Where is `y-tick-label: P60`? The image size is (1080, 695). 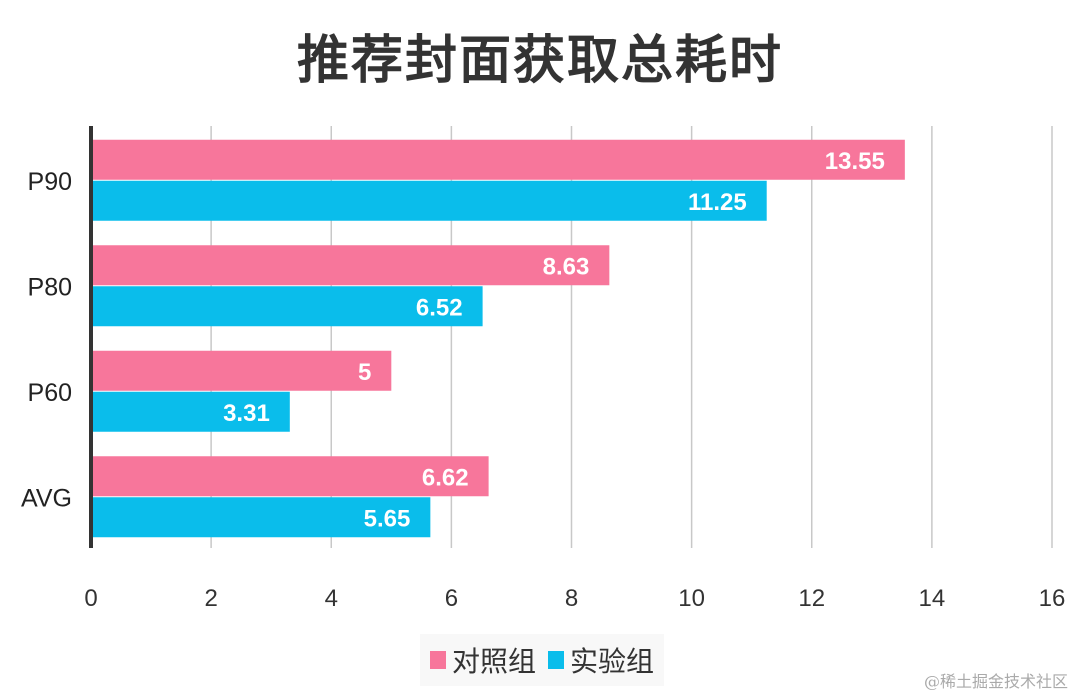 y-tick-label: P60 is located at coordinates (50, 393).